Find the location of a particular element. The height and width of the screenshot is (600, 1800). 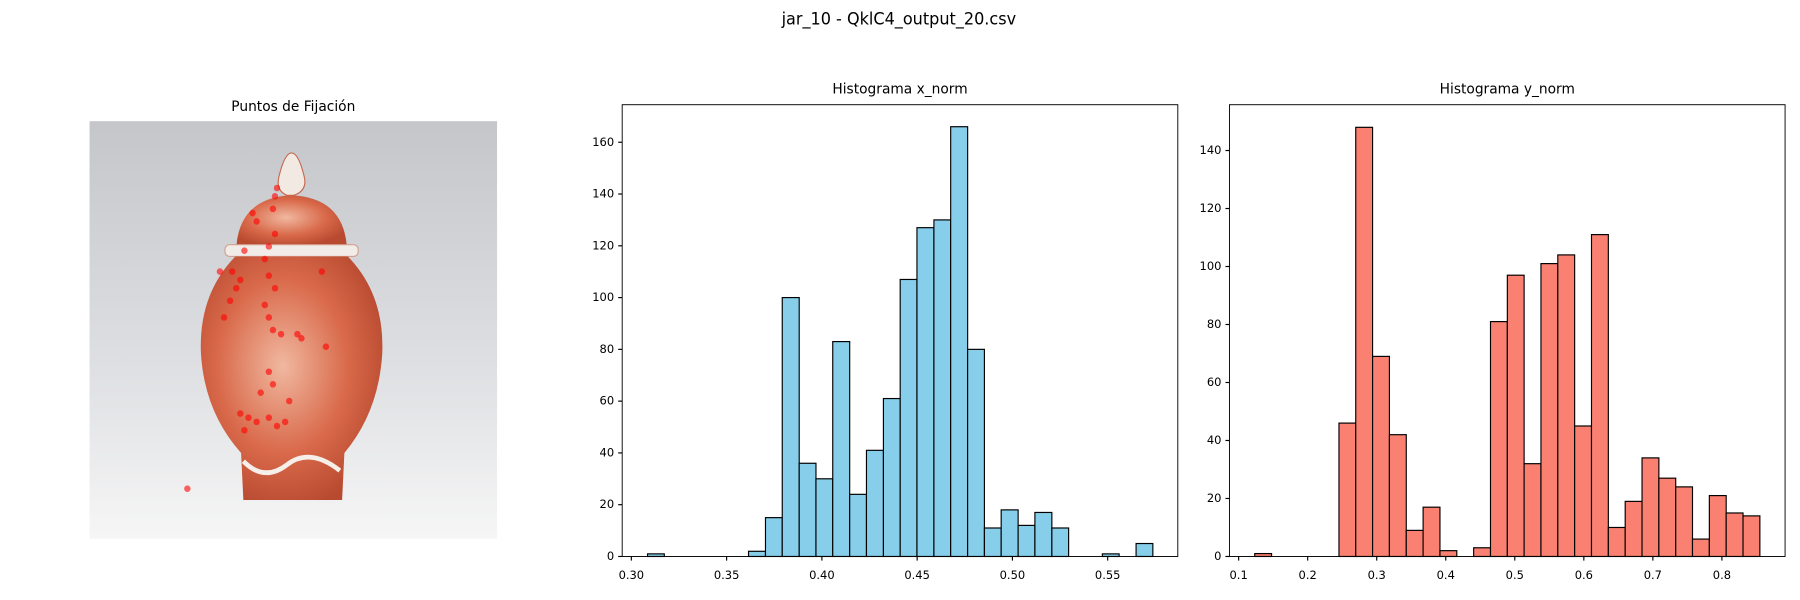

vase-finial is located at coordinates (291, 174).